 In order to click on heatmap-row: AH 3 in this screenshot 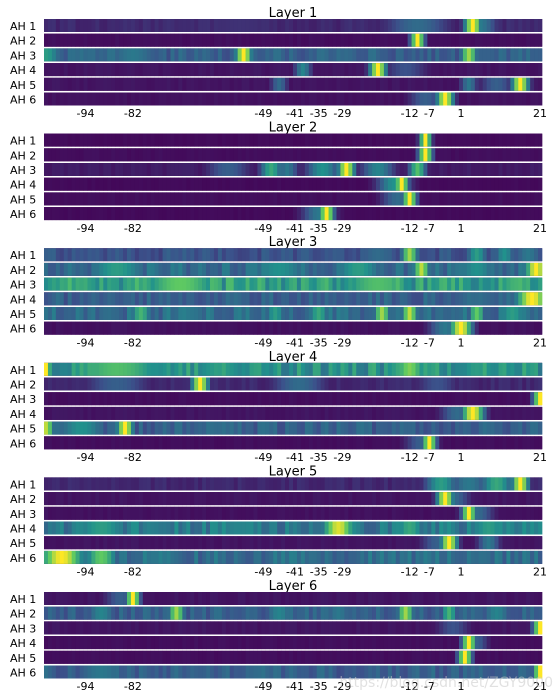, I will do `click(276, 628)`.